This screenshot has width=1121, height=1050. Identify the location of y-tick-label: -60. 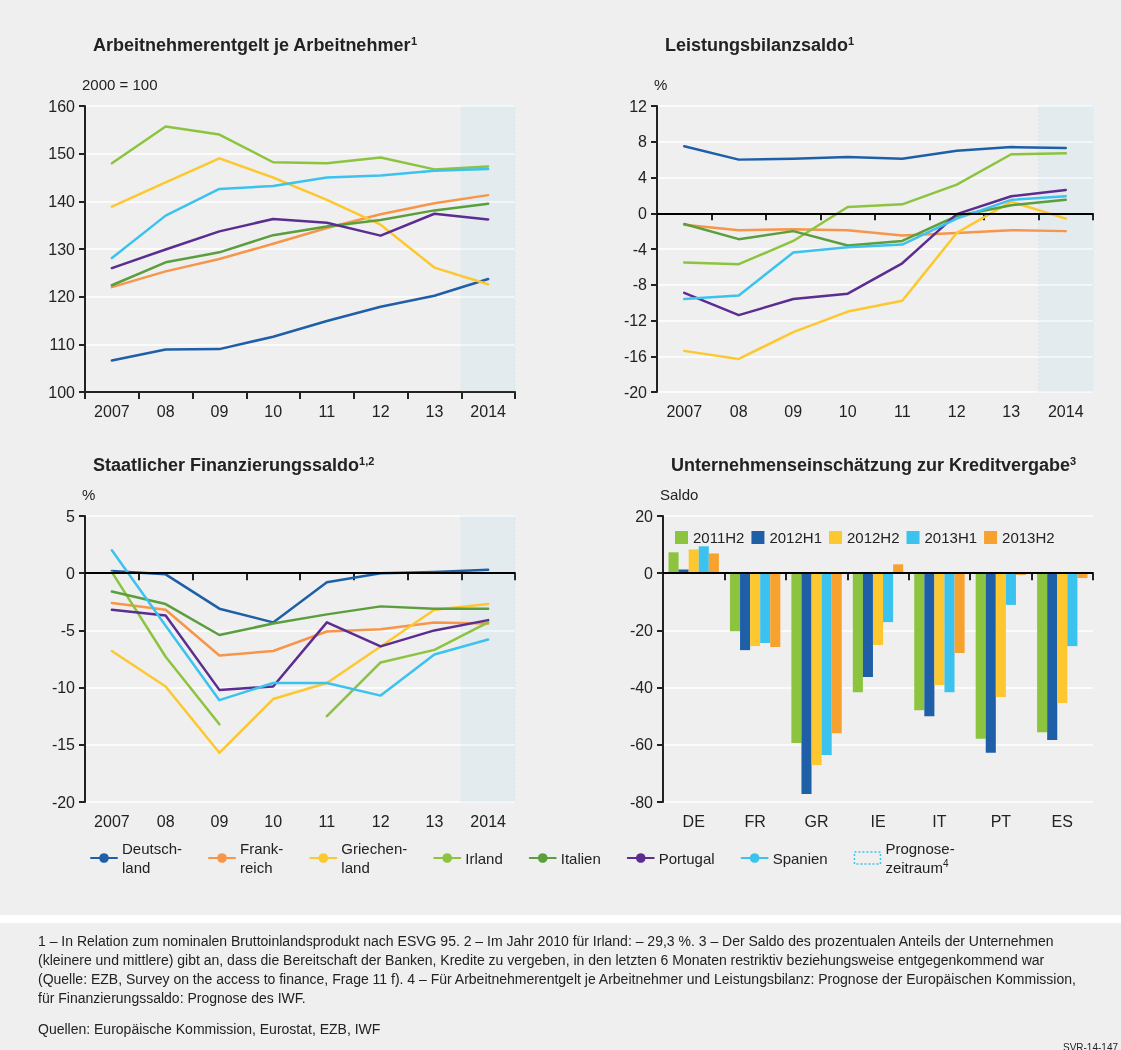
(641, 745).